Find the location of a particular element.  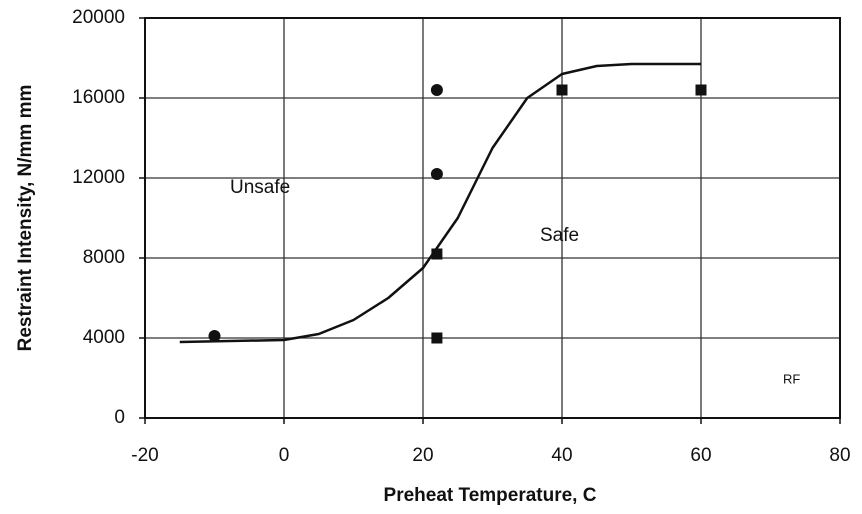

x-axis-label: Preheat Temperature, C is located at coordinates (490, 495).